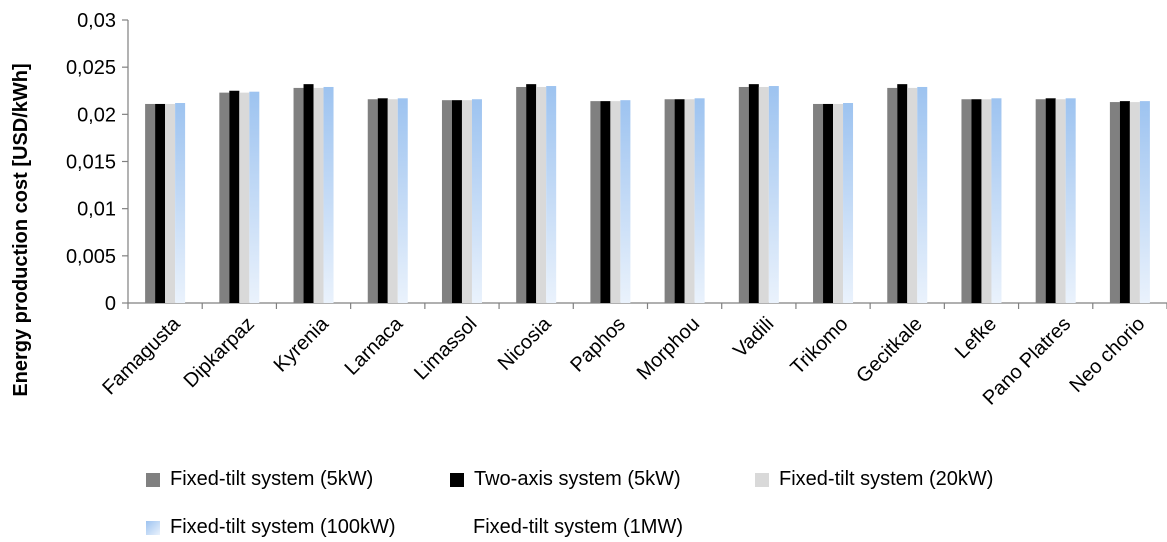 The height and width of the screenshot is (542, 1167). Describe the element at coordinates (668, 348) in the screenshot. I see `x-tick-label: Morphou` at that location.